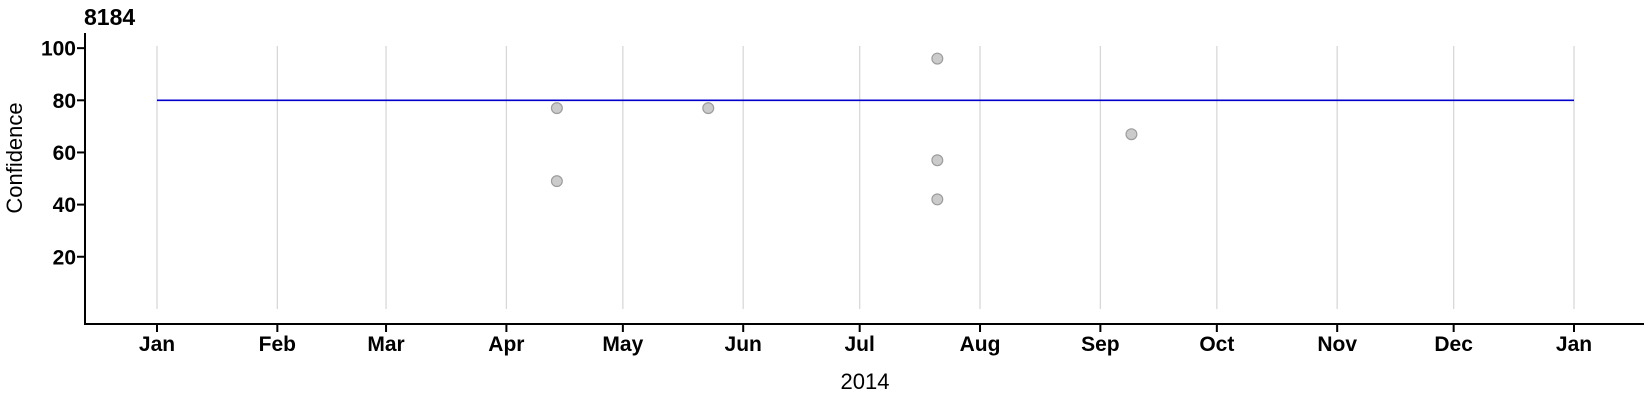  What do you see at coordinates (64, 205) in the screenshot?
I see `y-tick-label-40: 40` at bounding box center [64, 205].